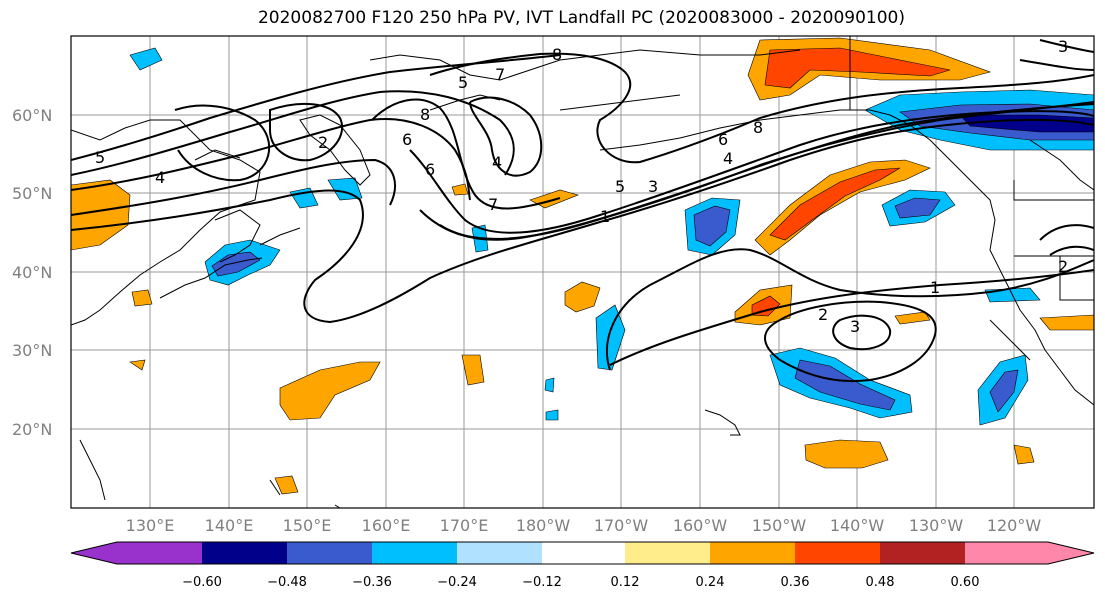 Image resolution: width=1105 pixels, height=601 pixels. I want to click on colorbar, so click(582, 553).